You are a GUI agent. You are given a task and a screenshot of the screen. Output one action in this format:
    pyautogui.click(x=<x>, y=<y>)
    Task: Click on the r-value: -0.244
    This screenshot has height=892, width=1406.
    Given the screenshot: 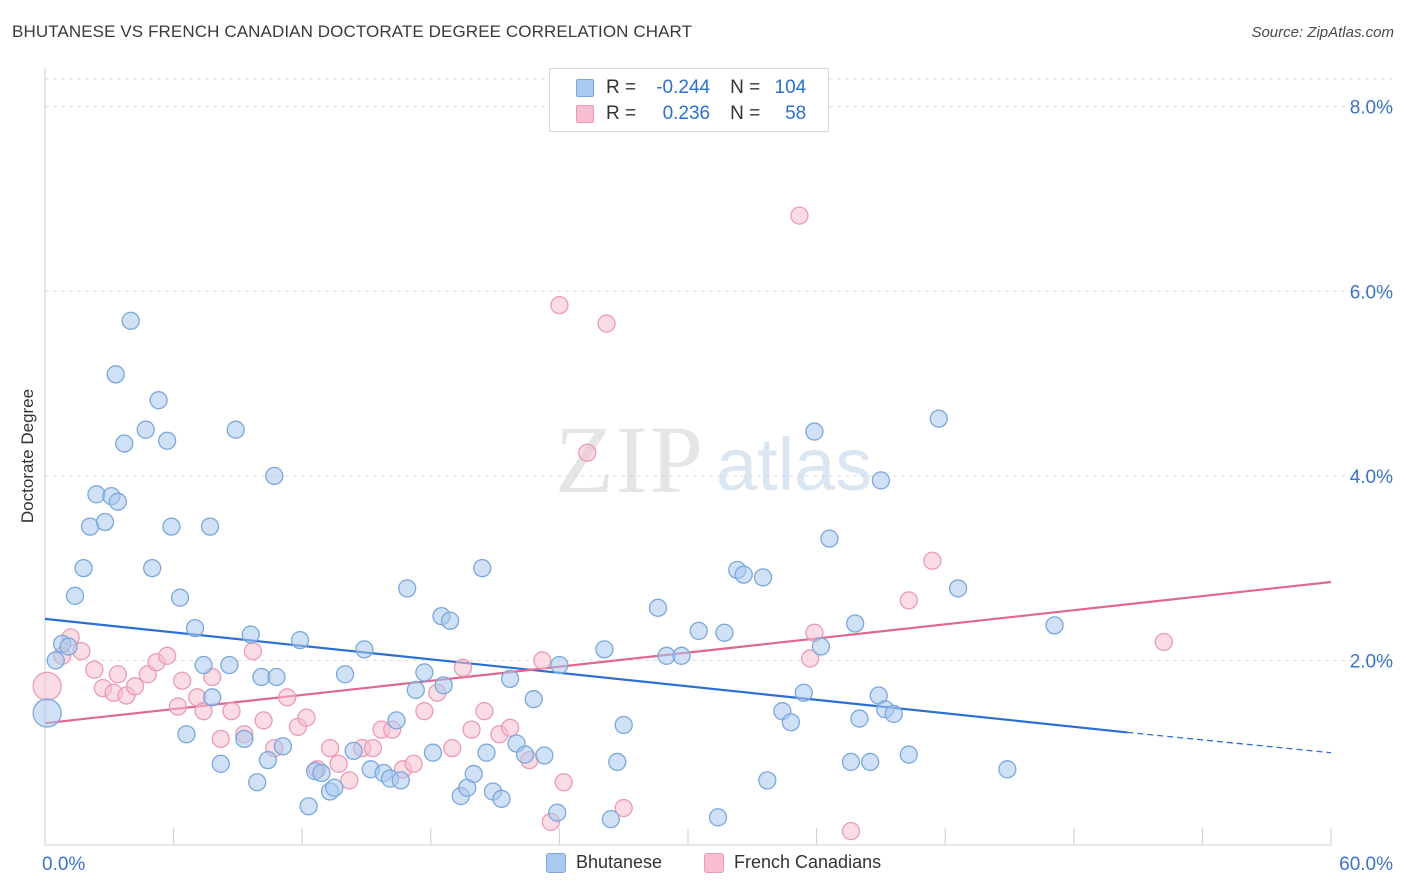 What is the action you would take?
    pyautogui.click(x=683, y=87)
    